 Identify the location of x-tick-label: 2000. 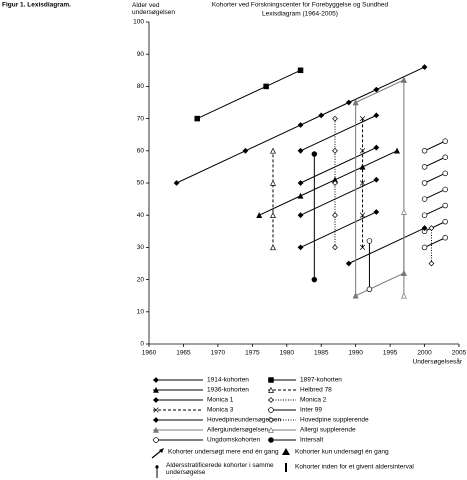
(424, 353).